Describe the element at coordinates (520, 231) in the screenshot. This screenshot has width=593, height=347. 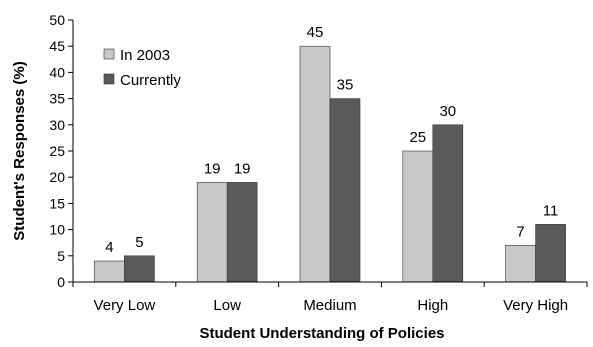
I see `data-label: 7` at that location.